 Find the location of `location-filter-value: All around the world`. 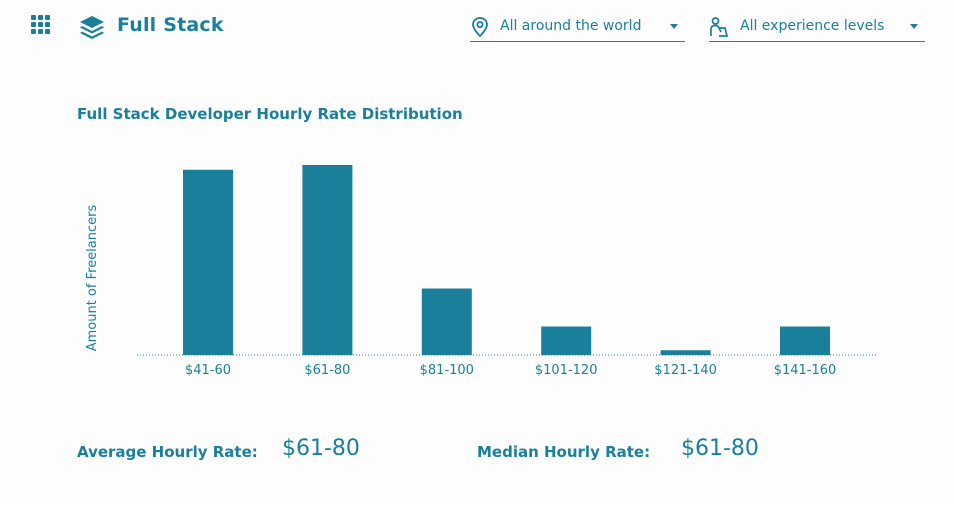

location-filter-value: All around the world is located at coordinates (571, 26).